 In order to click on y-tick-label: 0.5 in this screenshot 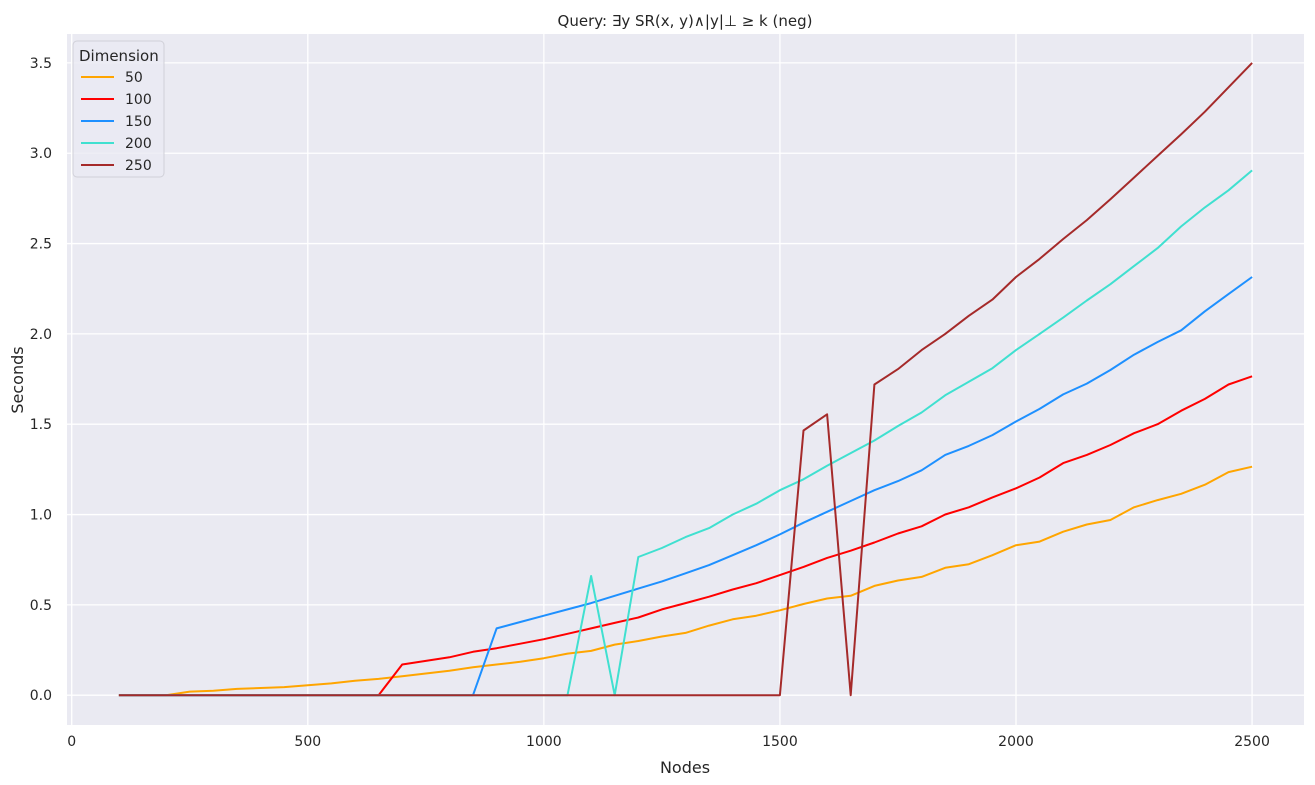, I will do `click(41, 606)`.